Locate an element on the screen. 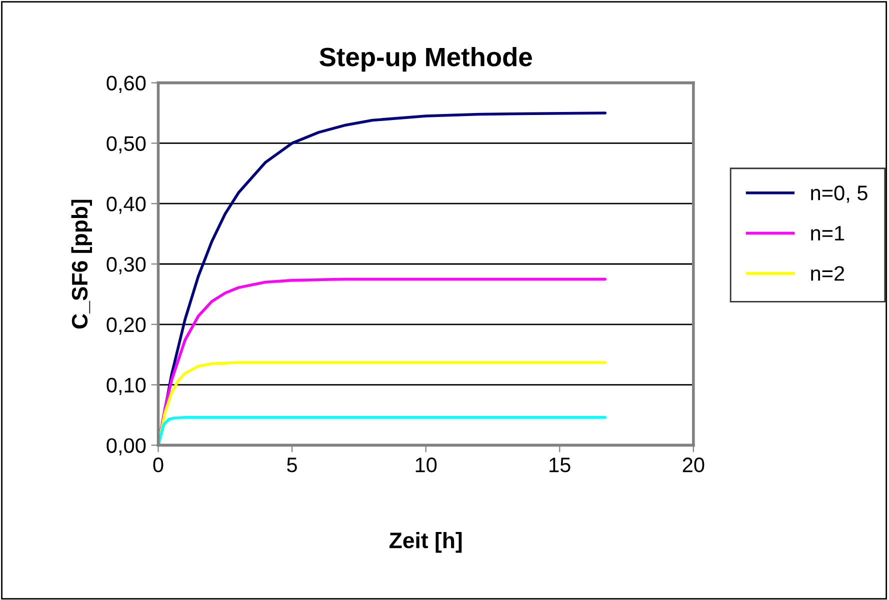  x-tick-label: 20 is located at coordinates (693, 465).